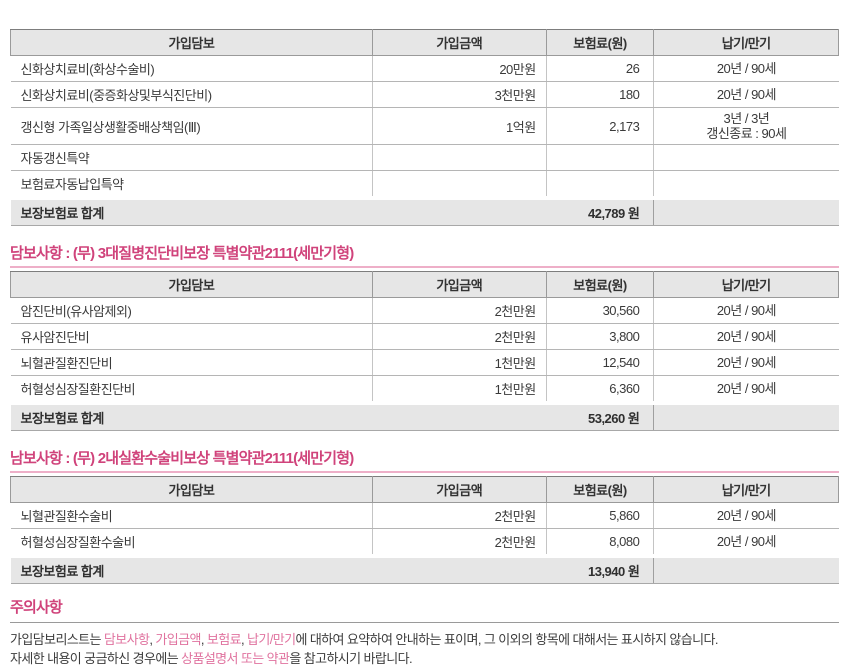  What do you see at coordinates (600, 416) in the screenshot?
I see `total-value: 53,260 원` at bounding box center [600, 416].